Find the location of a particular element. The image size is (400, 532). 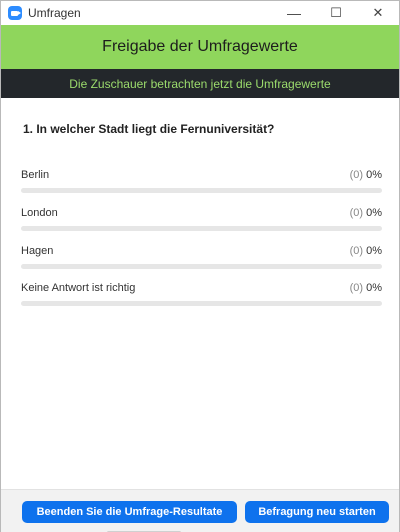

close-icon: ✕ is located at coordinates (378, 12).